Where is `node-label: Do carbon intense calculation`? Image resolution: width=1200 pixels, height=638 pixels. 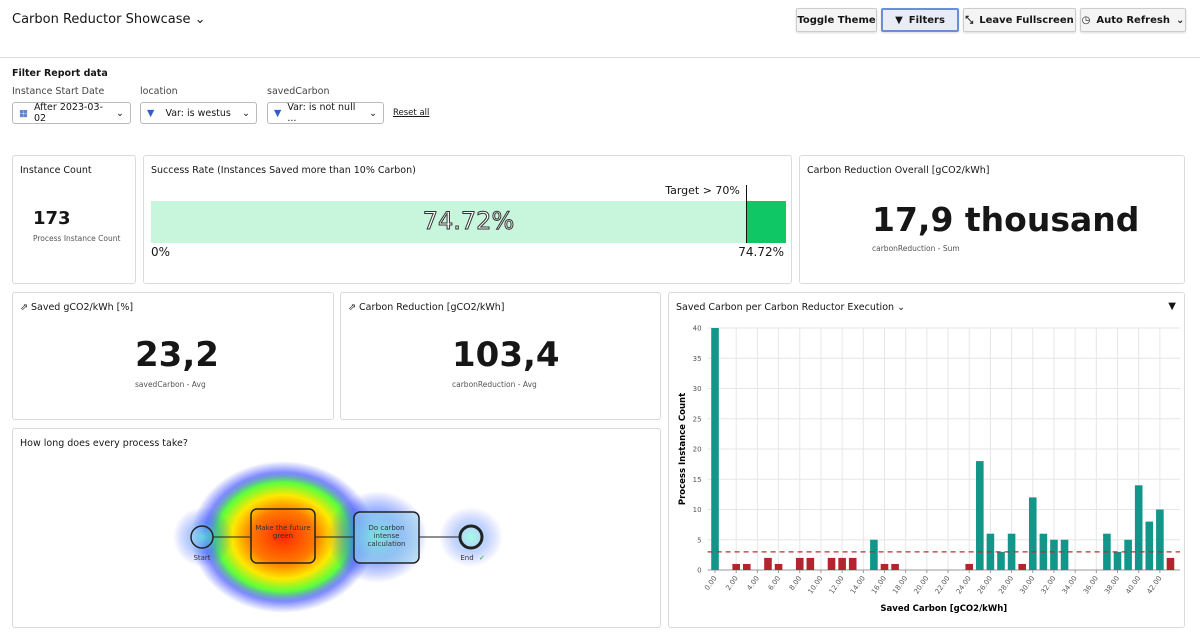 node-label: Do carbon intense calculation is located at coordinates (386, 536).